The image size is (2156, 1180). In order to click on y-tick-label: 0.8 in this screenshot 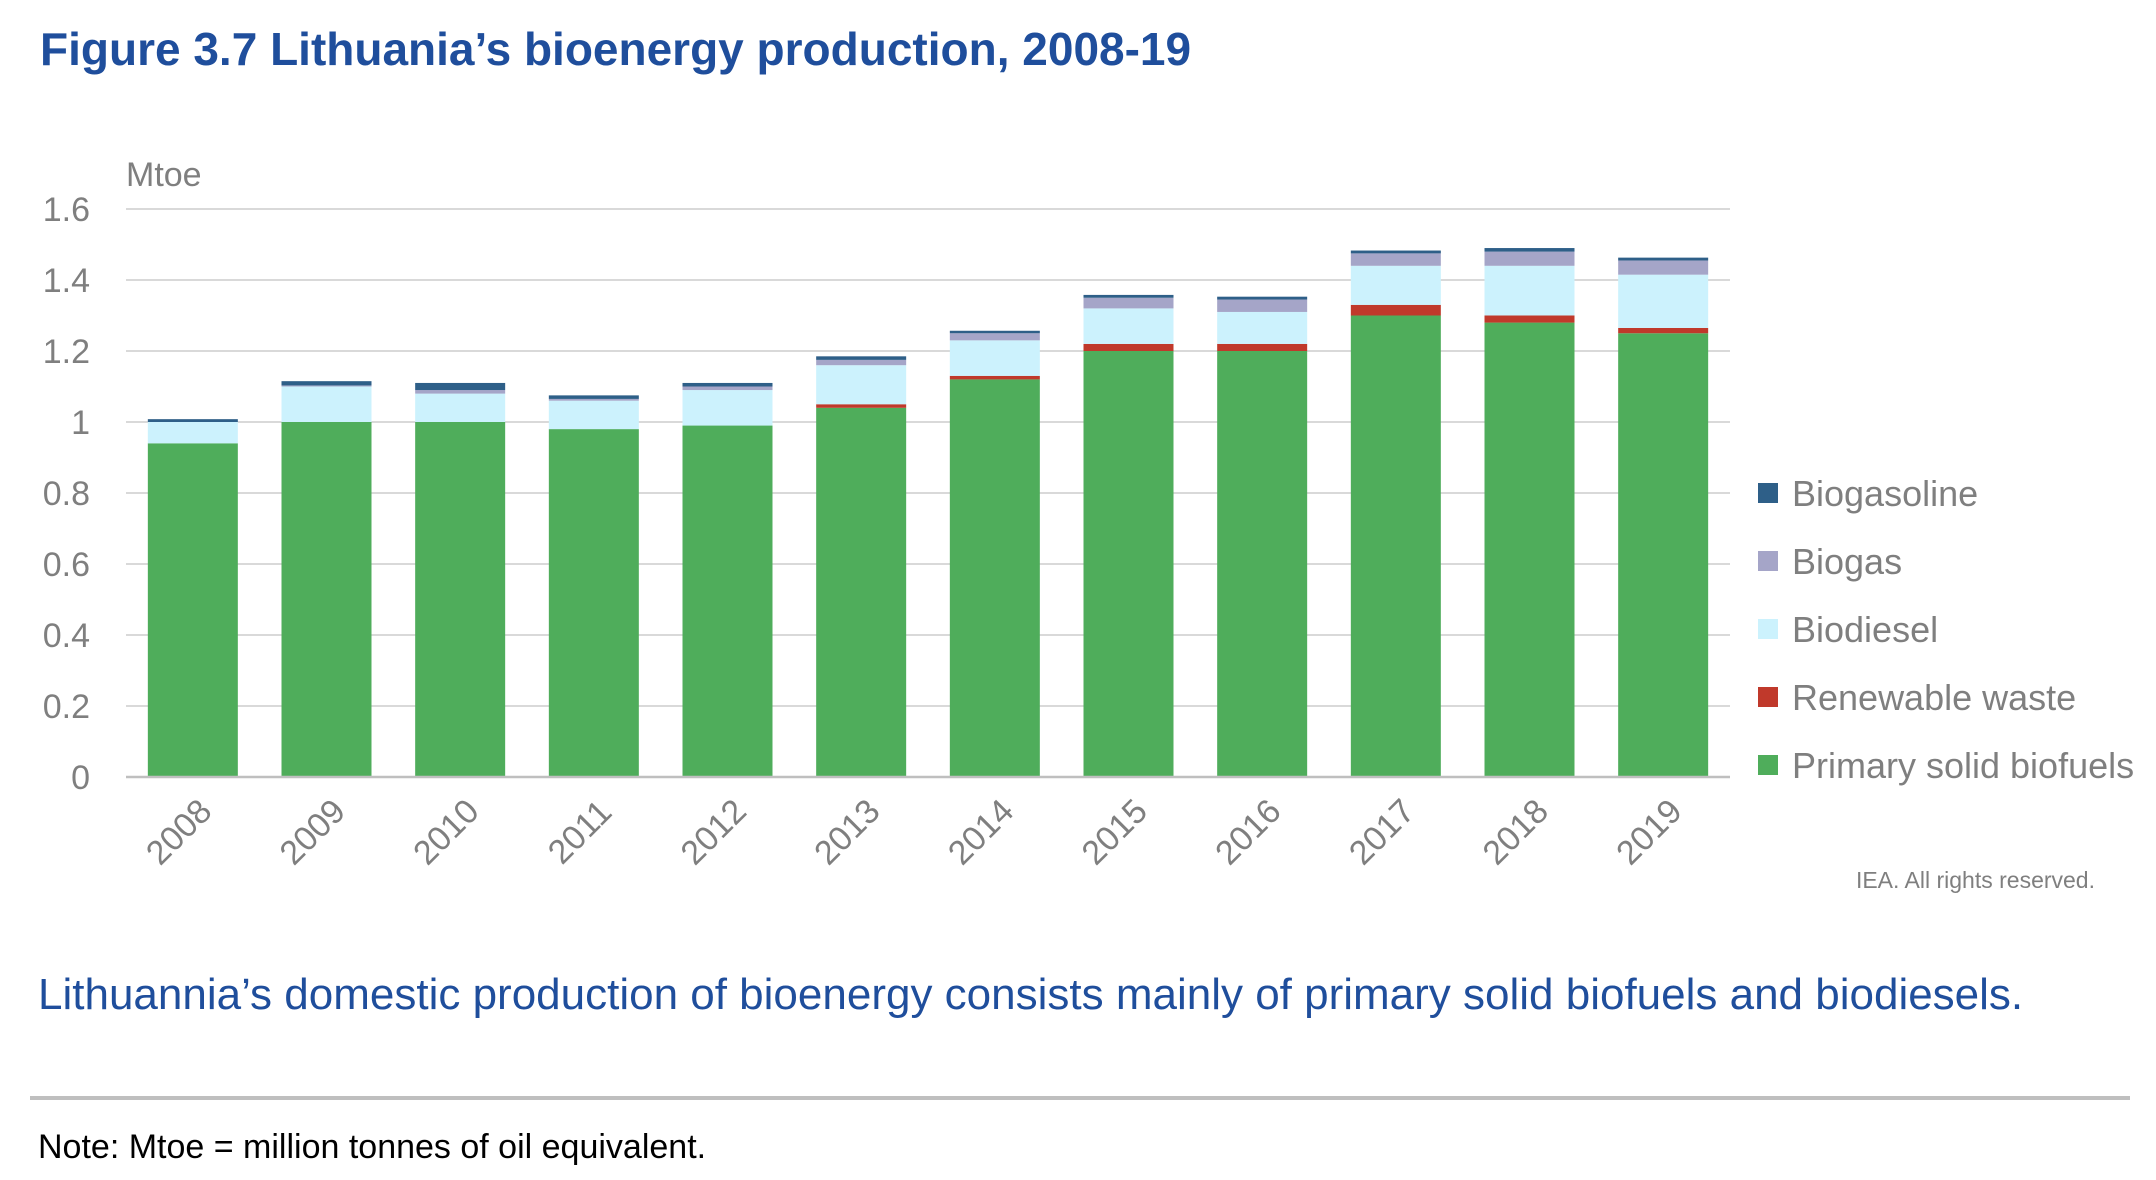, I will do `click(66, 494)`.